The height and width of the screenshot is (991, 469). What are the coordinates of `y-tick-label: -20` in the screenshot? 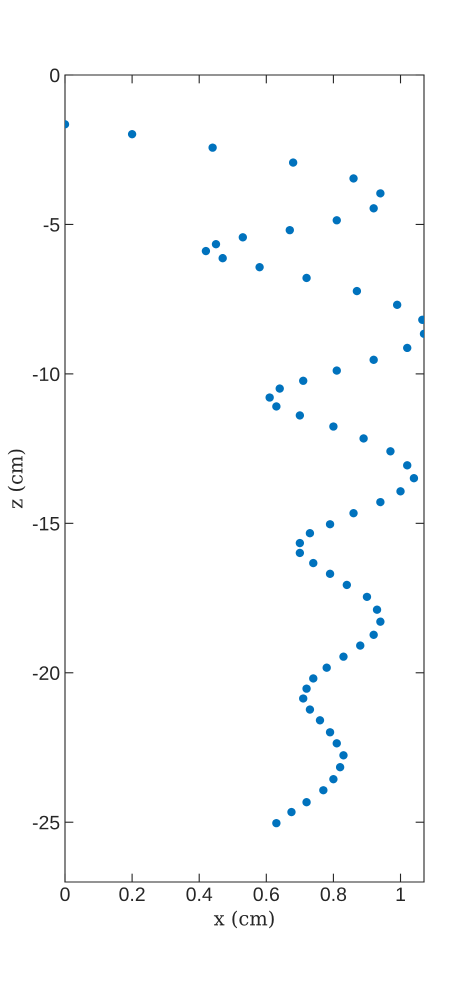 It's located at (46, 673).